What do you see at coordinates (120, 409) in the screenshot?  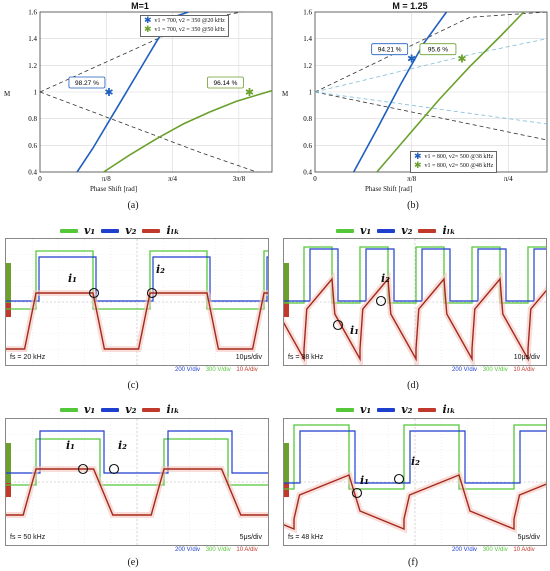 I see `osc-legend-e: v₁ v₂ iₗₖ` at bounding box center [120, 409].